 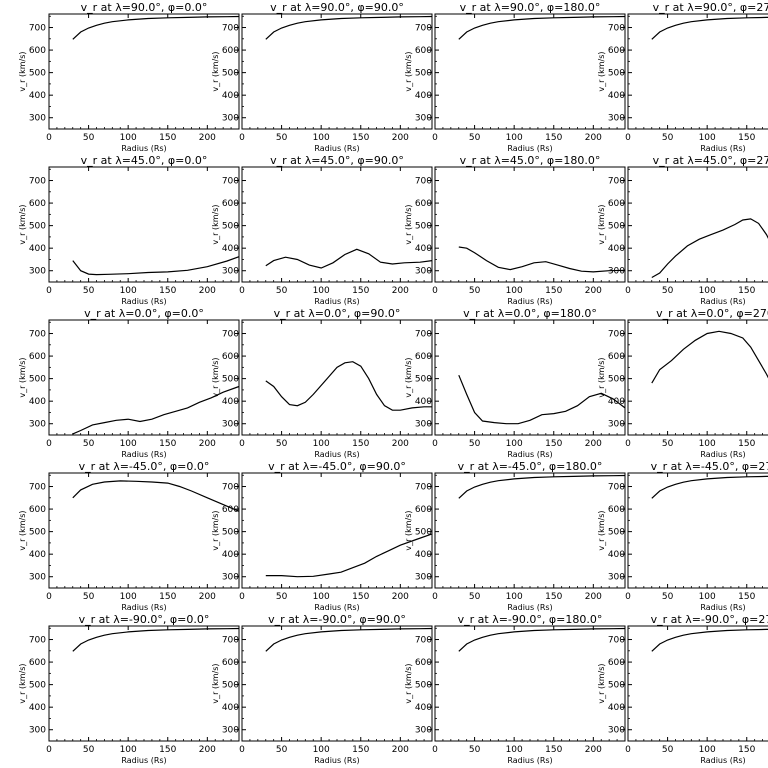 What do you see at coordinates (337, 7) in the screenshot?
I see `subplot-title: v_r at λ=90.0°, φ=90.0°` at bounding box center [337, 7].